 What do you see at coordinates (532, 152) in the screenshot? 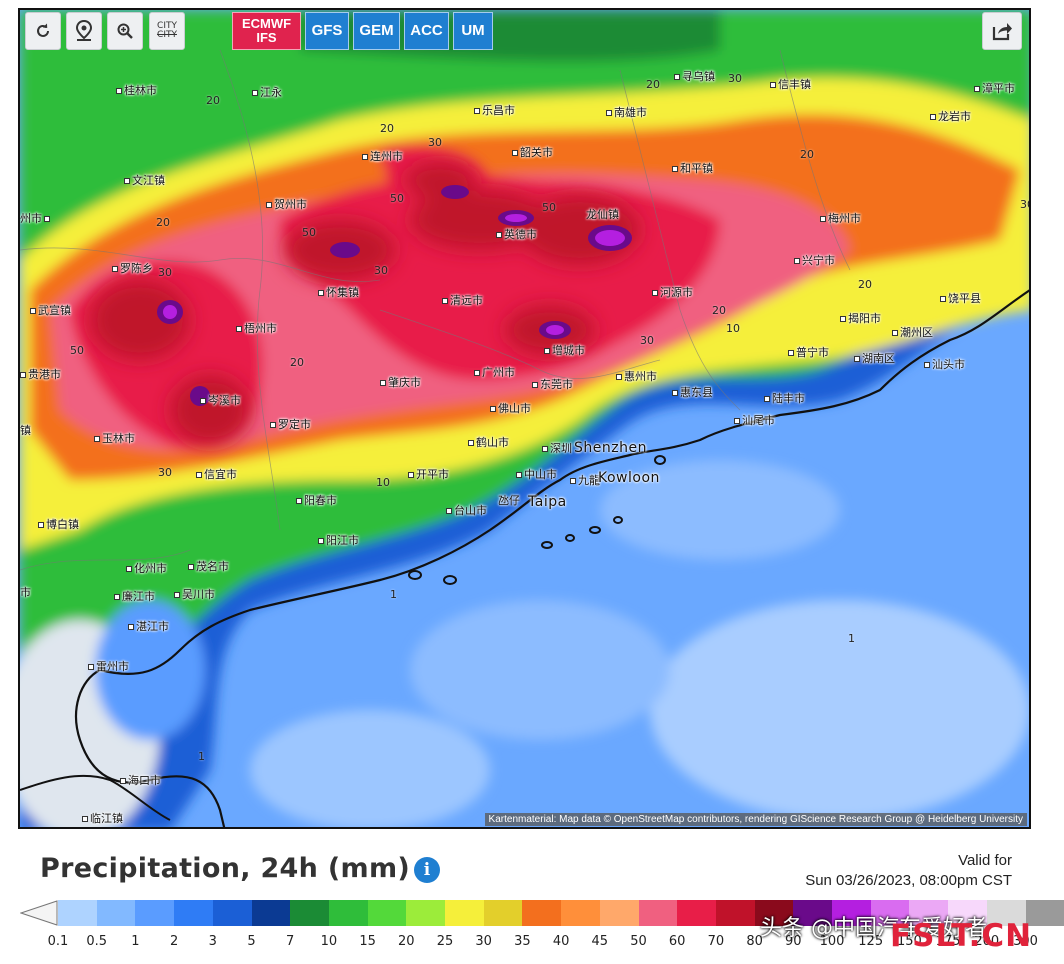
I see `city-label: 韶关市` at bounding box center [532, 152].